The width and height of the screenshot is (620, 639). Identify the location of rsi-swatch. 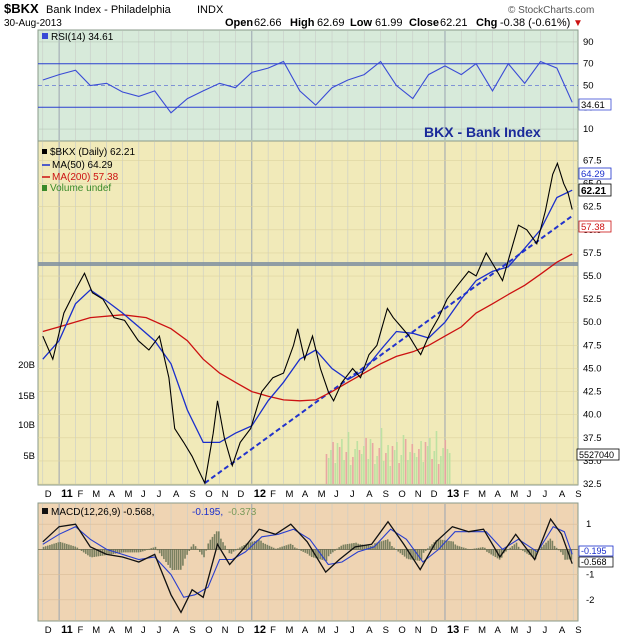
(45, 36).